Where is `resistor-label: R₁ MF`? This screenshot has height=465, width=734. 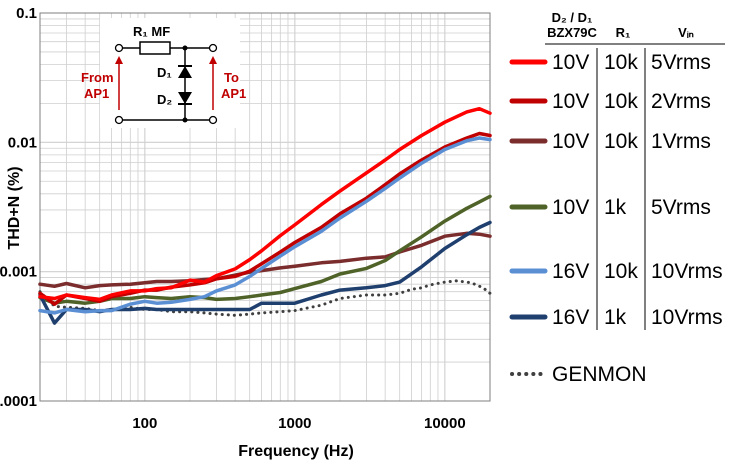 resistor-label: R₁ MF is located at coordinates (151, 31).